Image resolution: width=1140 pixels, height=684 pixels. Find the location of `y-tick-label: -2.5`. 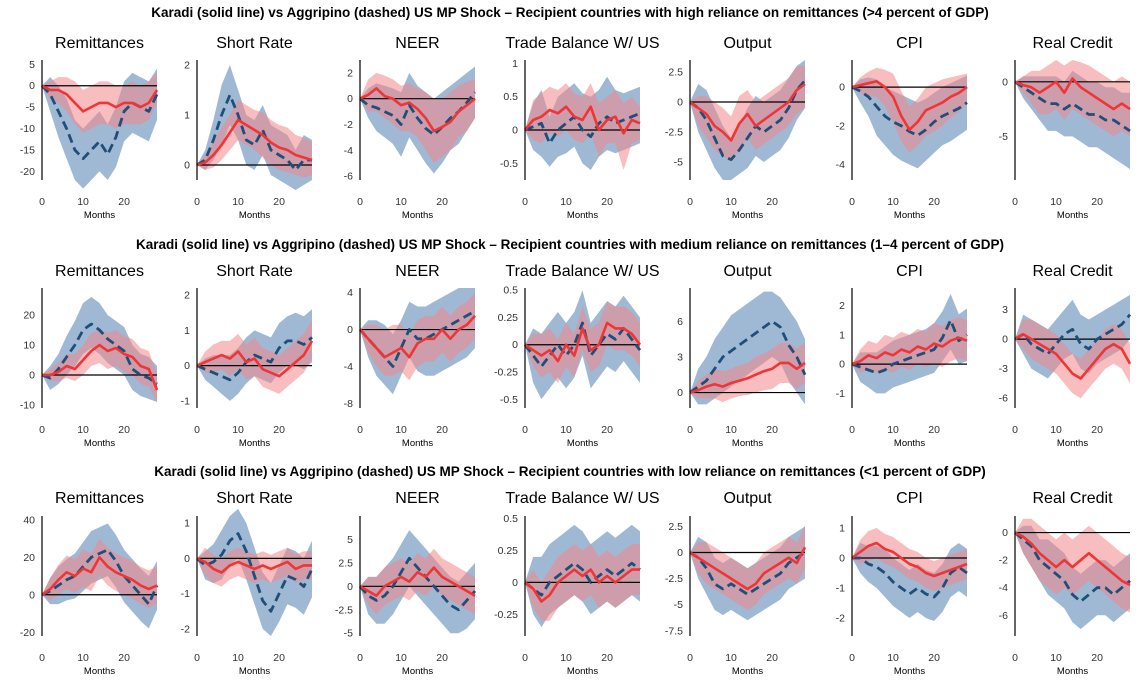

y-tick-label: -2.5 is located at coordinates (674, 579).